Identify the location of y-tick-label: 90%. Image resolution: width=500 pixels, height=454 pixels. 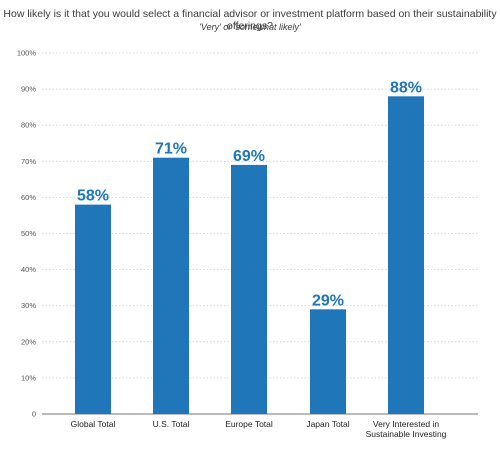
(28, 89).